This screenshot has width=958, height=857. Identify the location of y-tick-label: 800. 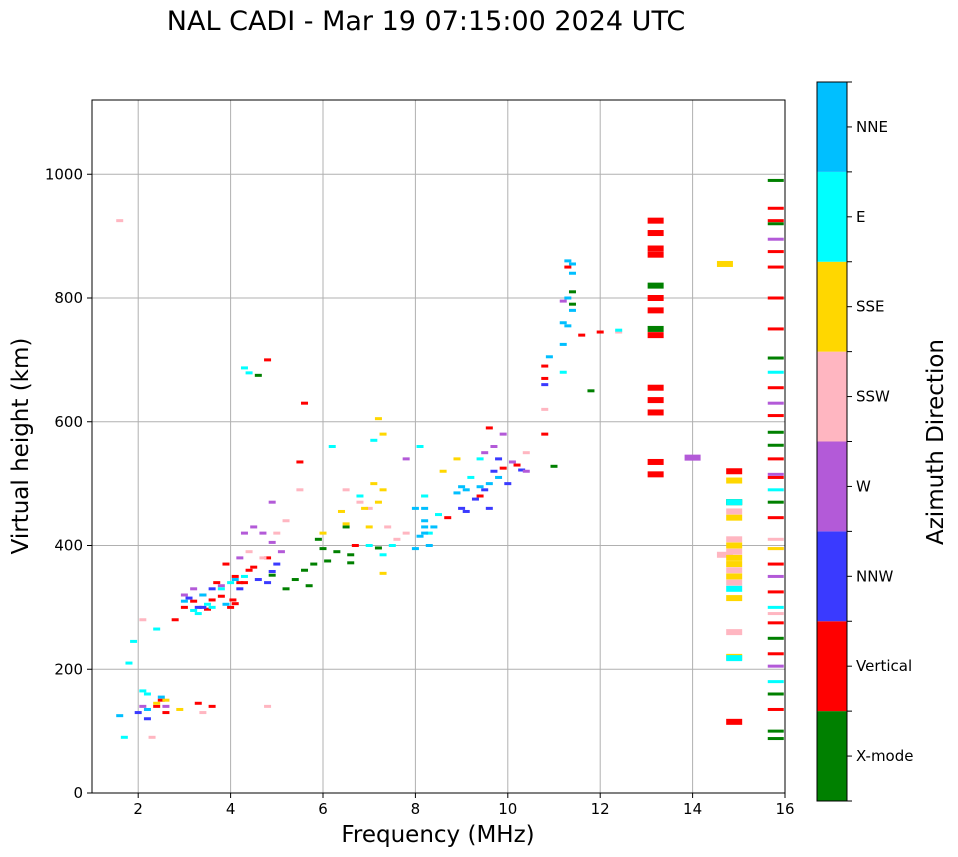
(68, 298).